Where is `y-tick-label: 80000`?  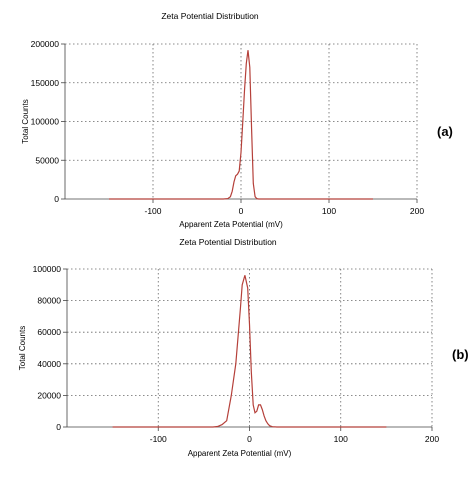
y-tick-label: 80000 is located at coordinates (49, 301).